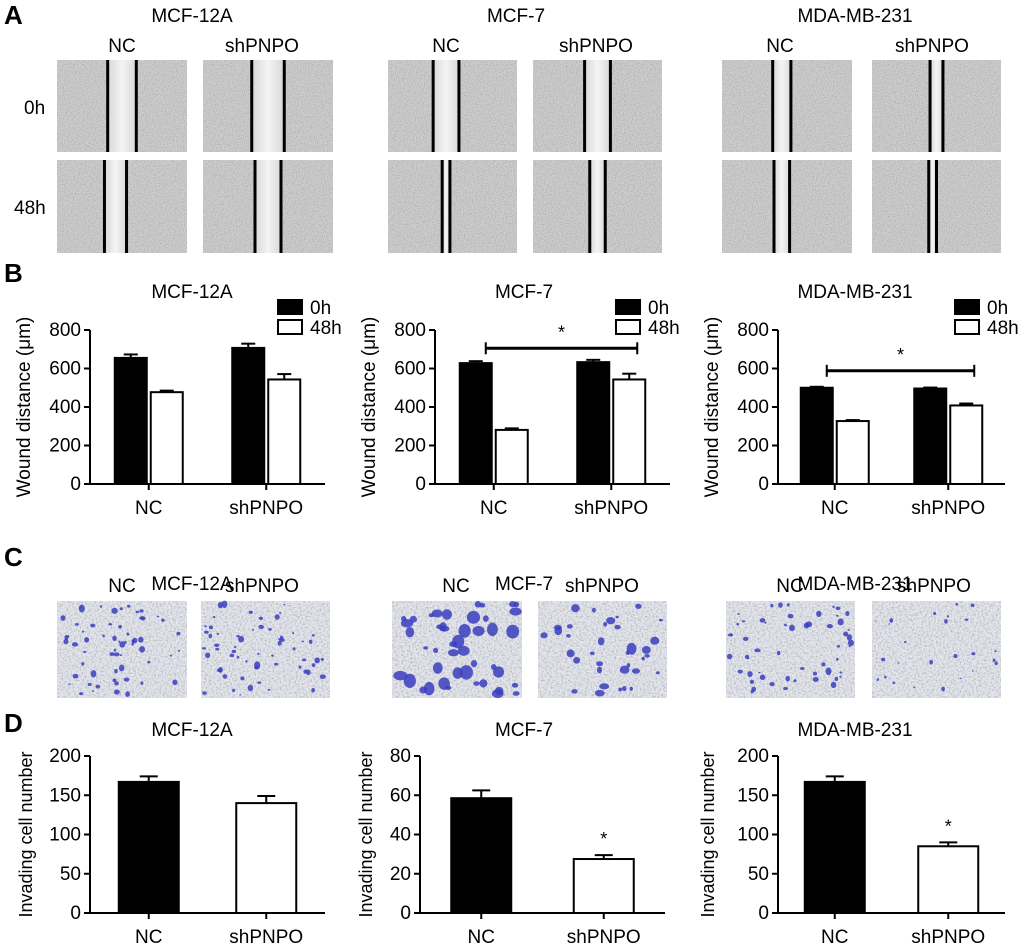  I want to click on panel-a-col-shpnpo-2: shPNPO, so click(596, 46).